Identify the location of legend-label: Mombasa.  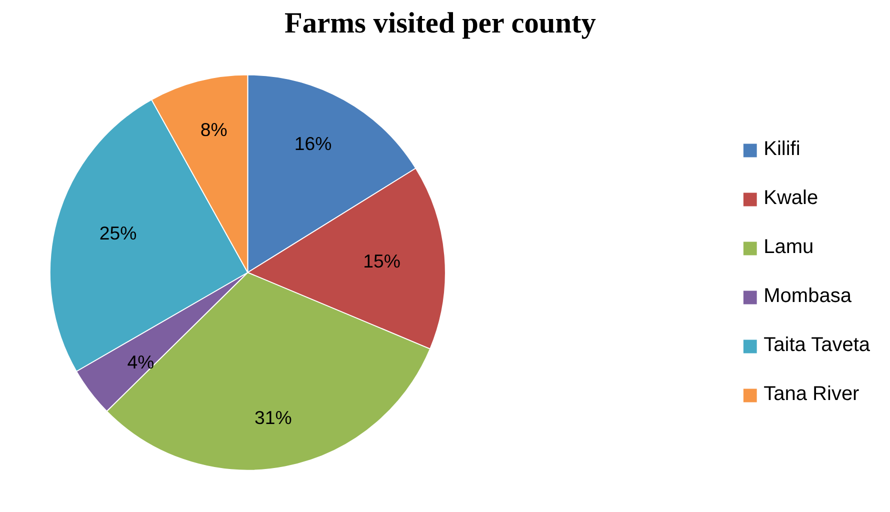
(808, 296).